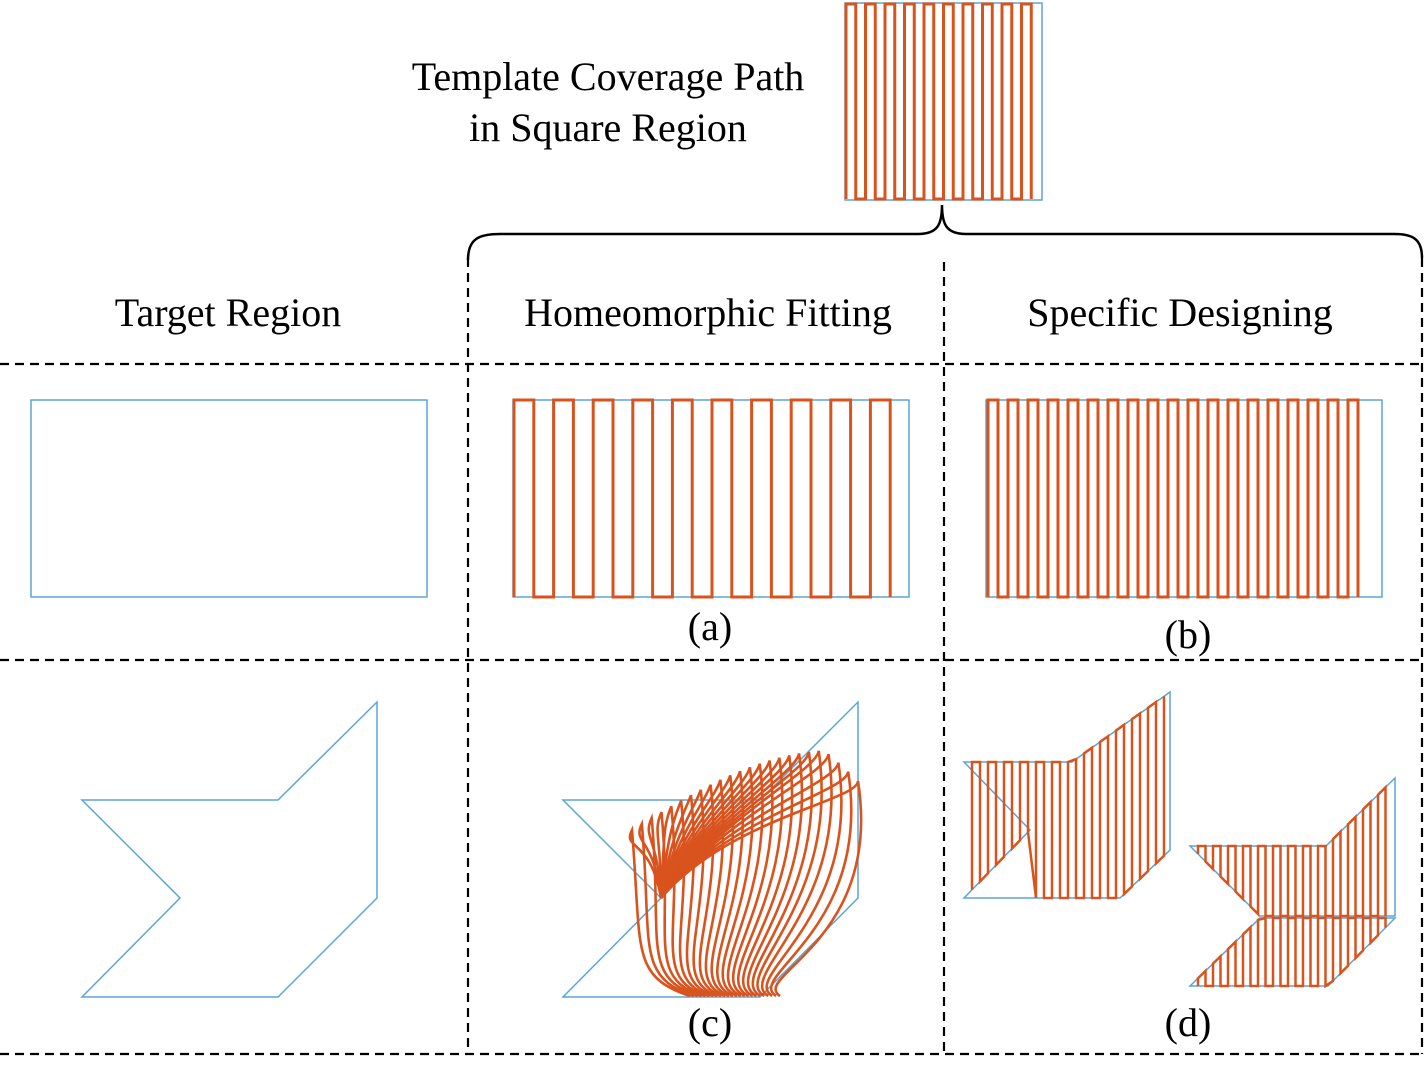 This screenshot has width=1424, height=1072. Describe the element at coordinates (1291, 851) in the screenshot. I see `sub-region-2-path` at that location.